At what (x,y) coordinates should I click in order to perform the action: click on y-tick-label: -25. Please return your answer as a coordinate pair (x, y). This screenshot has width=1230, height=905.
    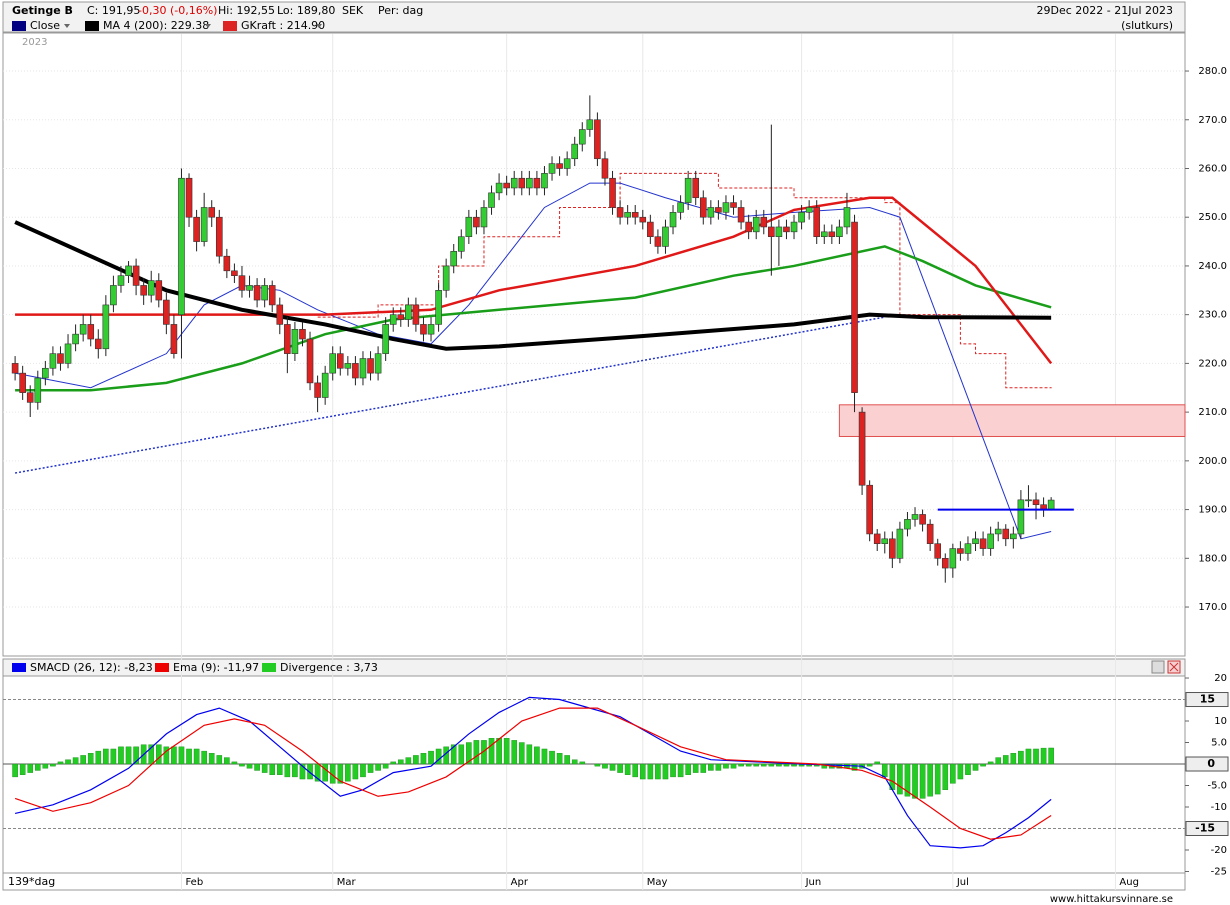
    Looking at the image, I should click on (1219, 871).